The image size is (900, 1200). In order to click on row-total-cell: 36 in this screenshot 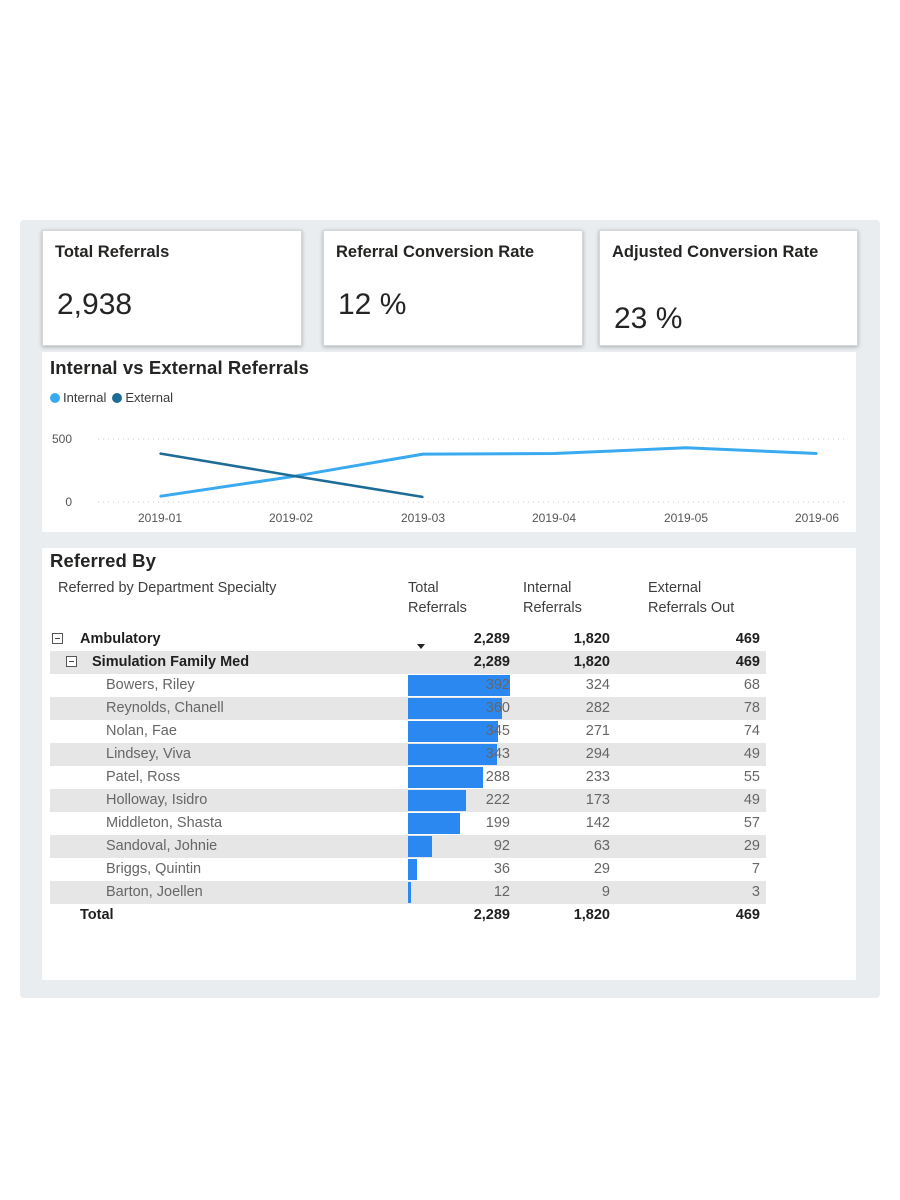, I will do `click(459, 869)`.